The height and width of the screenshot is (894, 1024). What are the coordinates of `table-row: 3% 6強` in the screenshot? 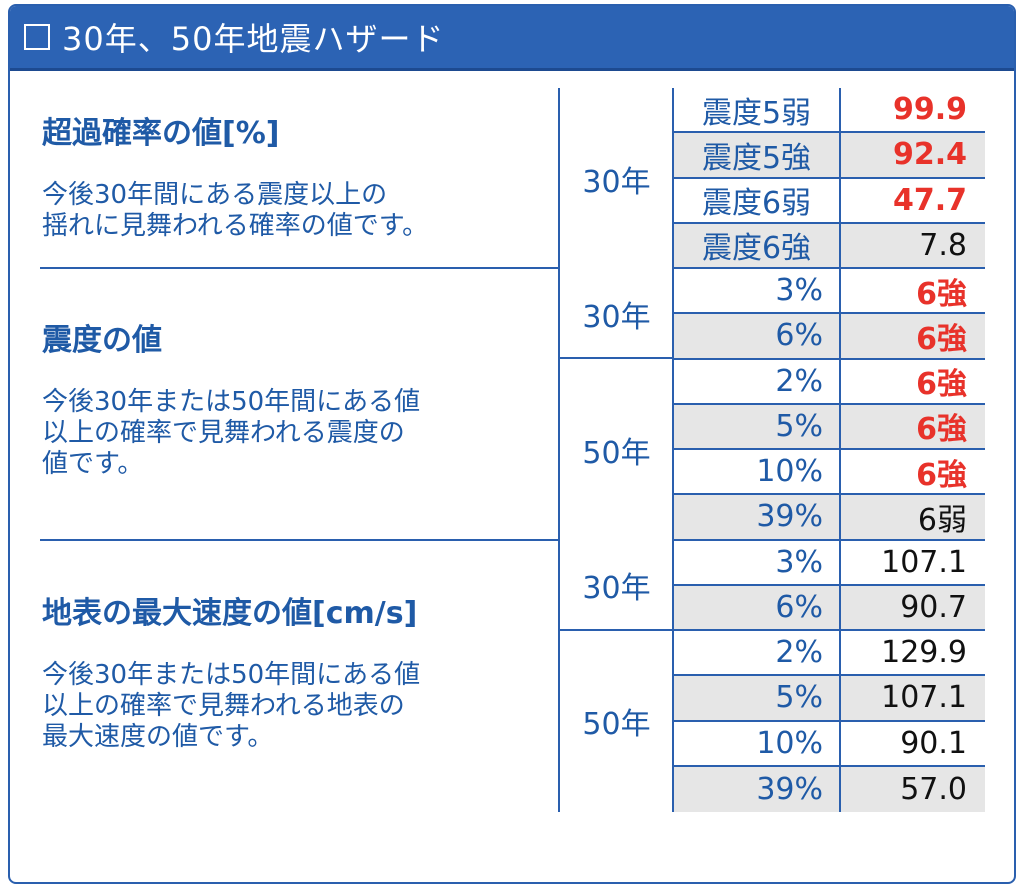 It's located at (829, 292).